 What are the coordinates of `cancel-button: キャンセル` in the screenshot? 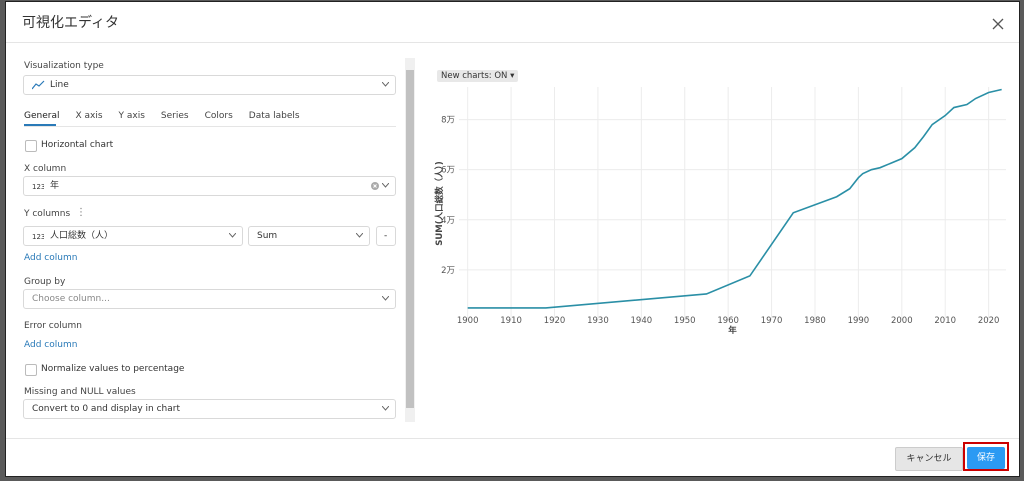 It's located at (929, 459).